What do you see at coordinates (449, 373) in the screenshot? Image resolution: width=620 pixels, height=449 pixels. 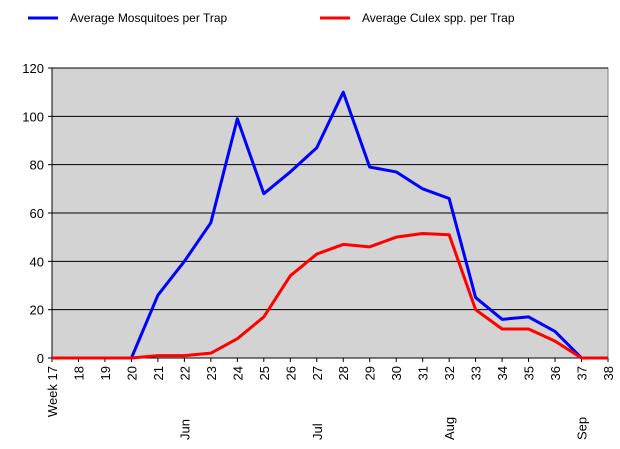 I see `x-tick-label: 32` at bounding box center [449, 373].